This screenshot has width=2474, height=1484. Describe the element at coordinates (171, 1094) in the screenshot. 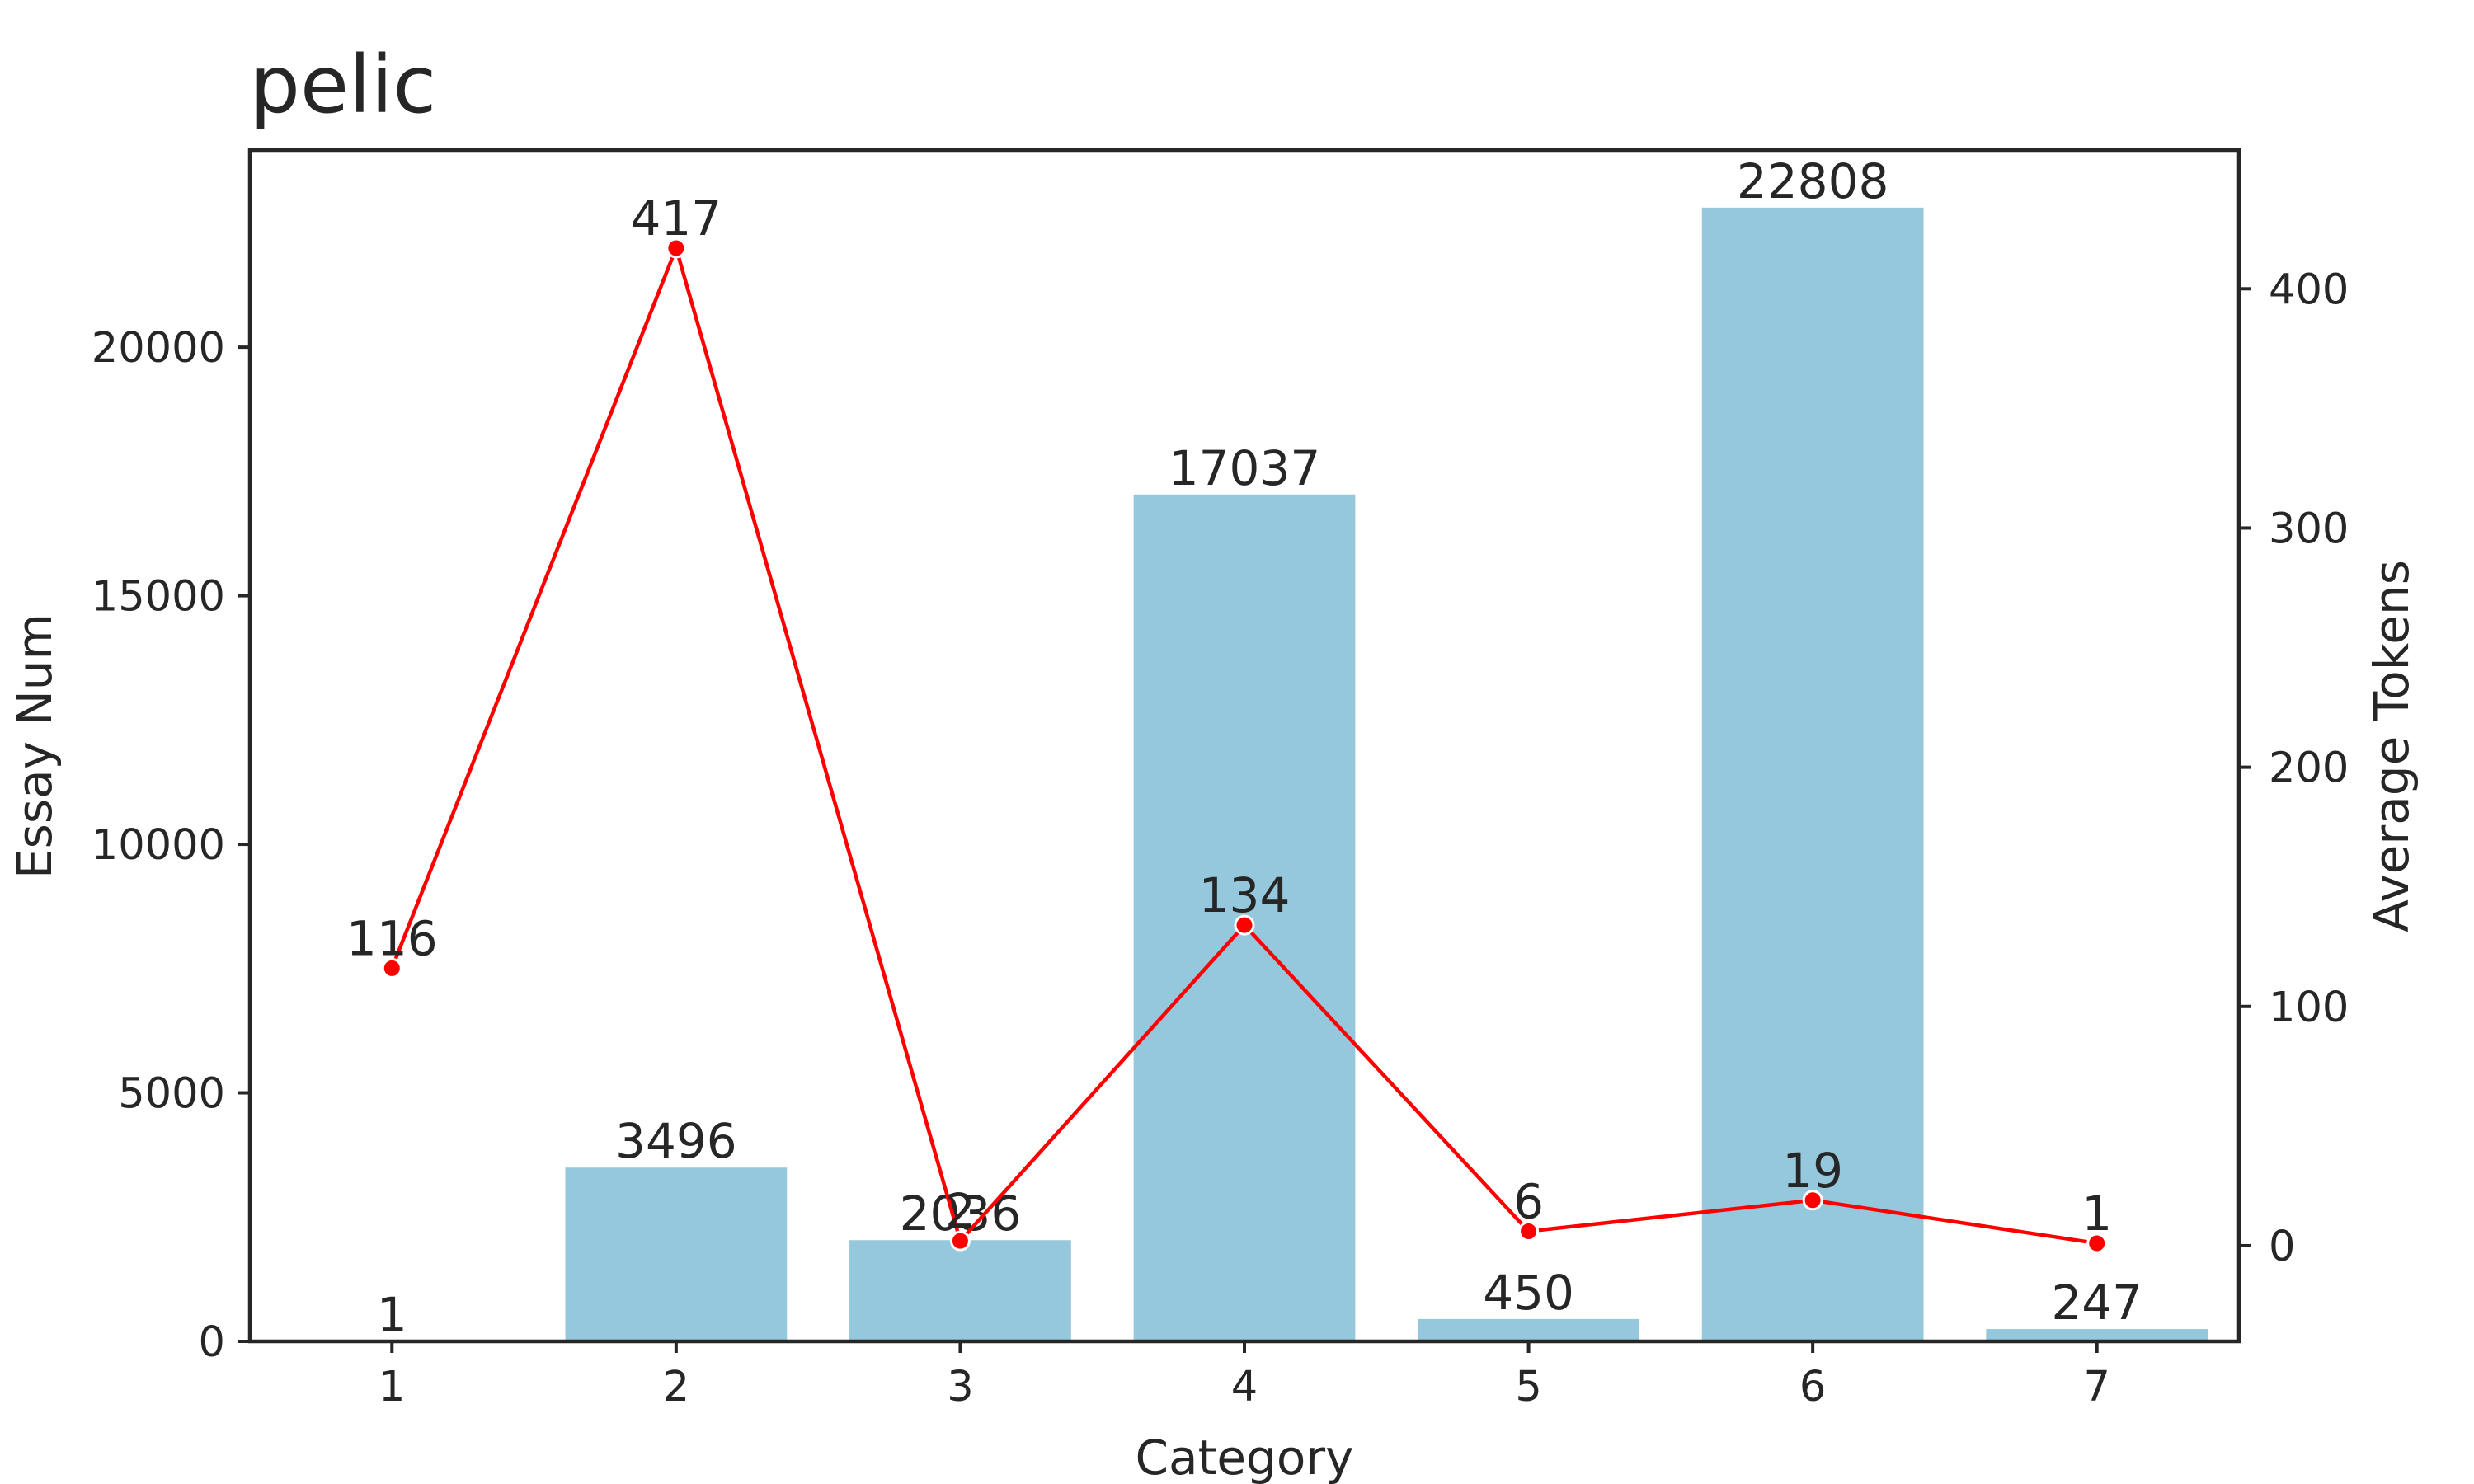

I see `y-tick-label: 5000` at that location.